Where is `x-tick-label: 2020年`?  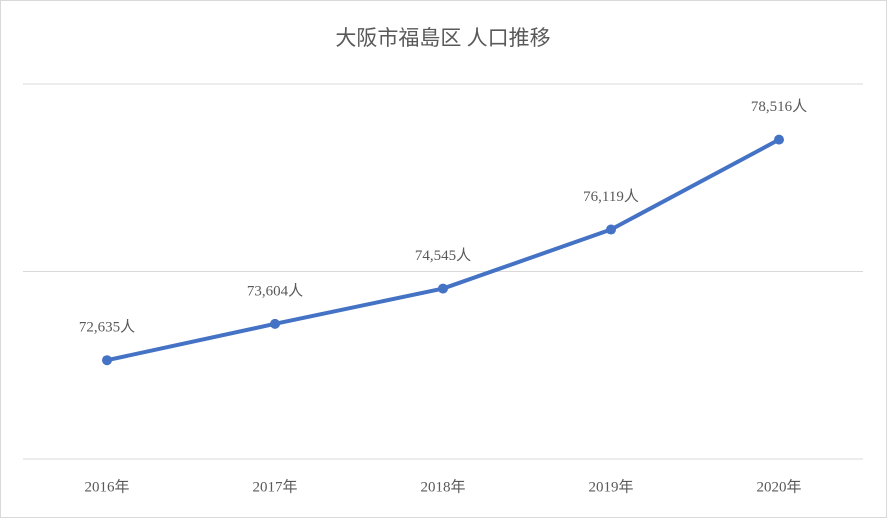
x-tick-label: 2020年 is located at coordinates (778, 486).